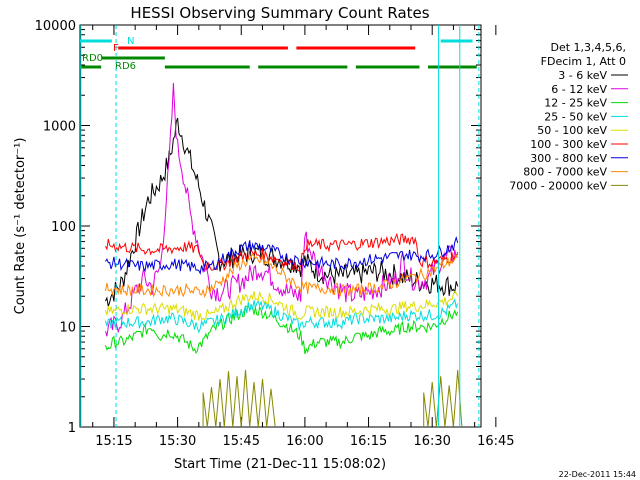  Describe the element at coordinates (572, 130) in the screenshot. I see `legend-label: 50 - 100 keV` at that location.